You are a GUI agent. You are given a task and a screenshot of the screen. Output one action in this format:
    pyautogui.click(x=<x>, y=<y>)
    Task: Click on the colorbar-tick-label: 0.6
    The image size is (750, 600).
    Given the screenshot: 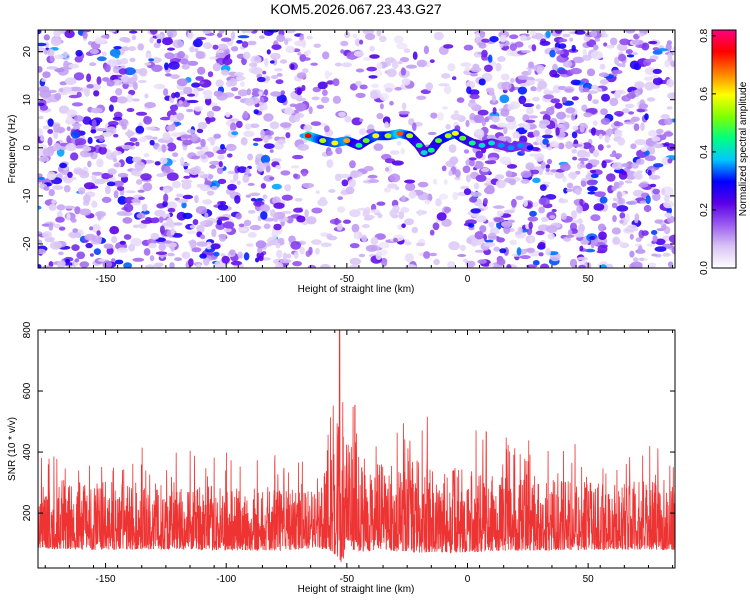 What is the action you would take?
    pyautogui.click(x=704, y=93)
    